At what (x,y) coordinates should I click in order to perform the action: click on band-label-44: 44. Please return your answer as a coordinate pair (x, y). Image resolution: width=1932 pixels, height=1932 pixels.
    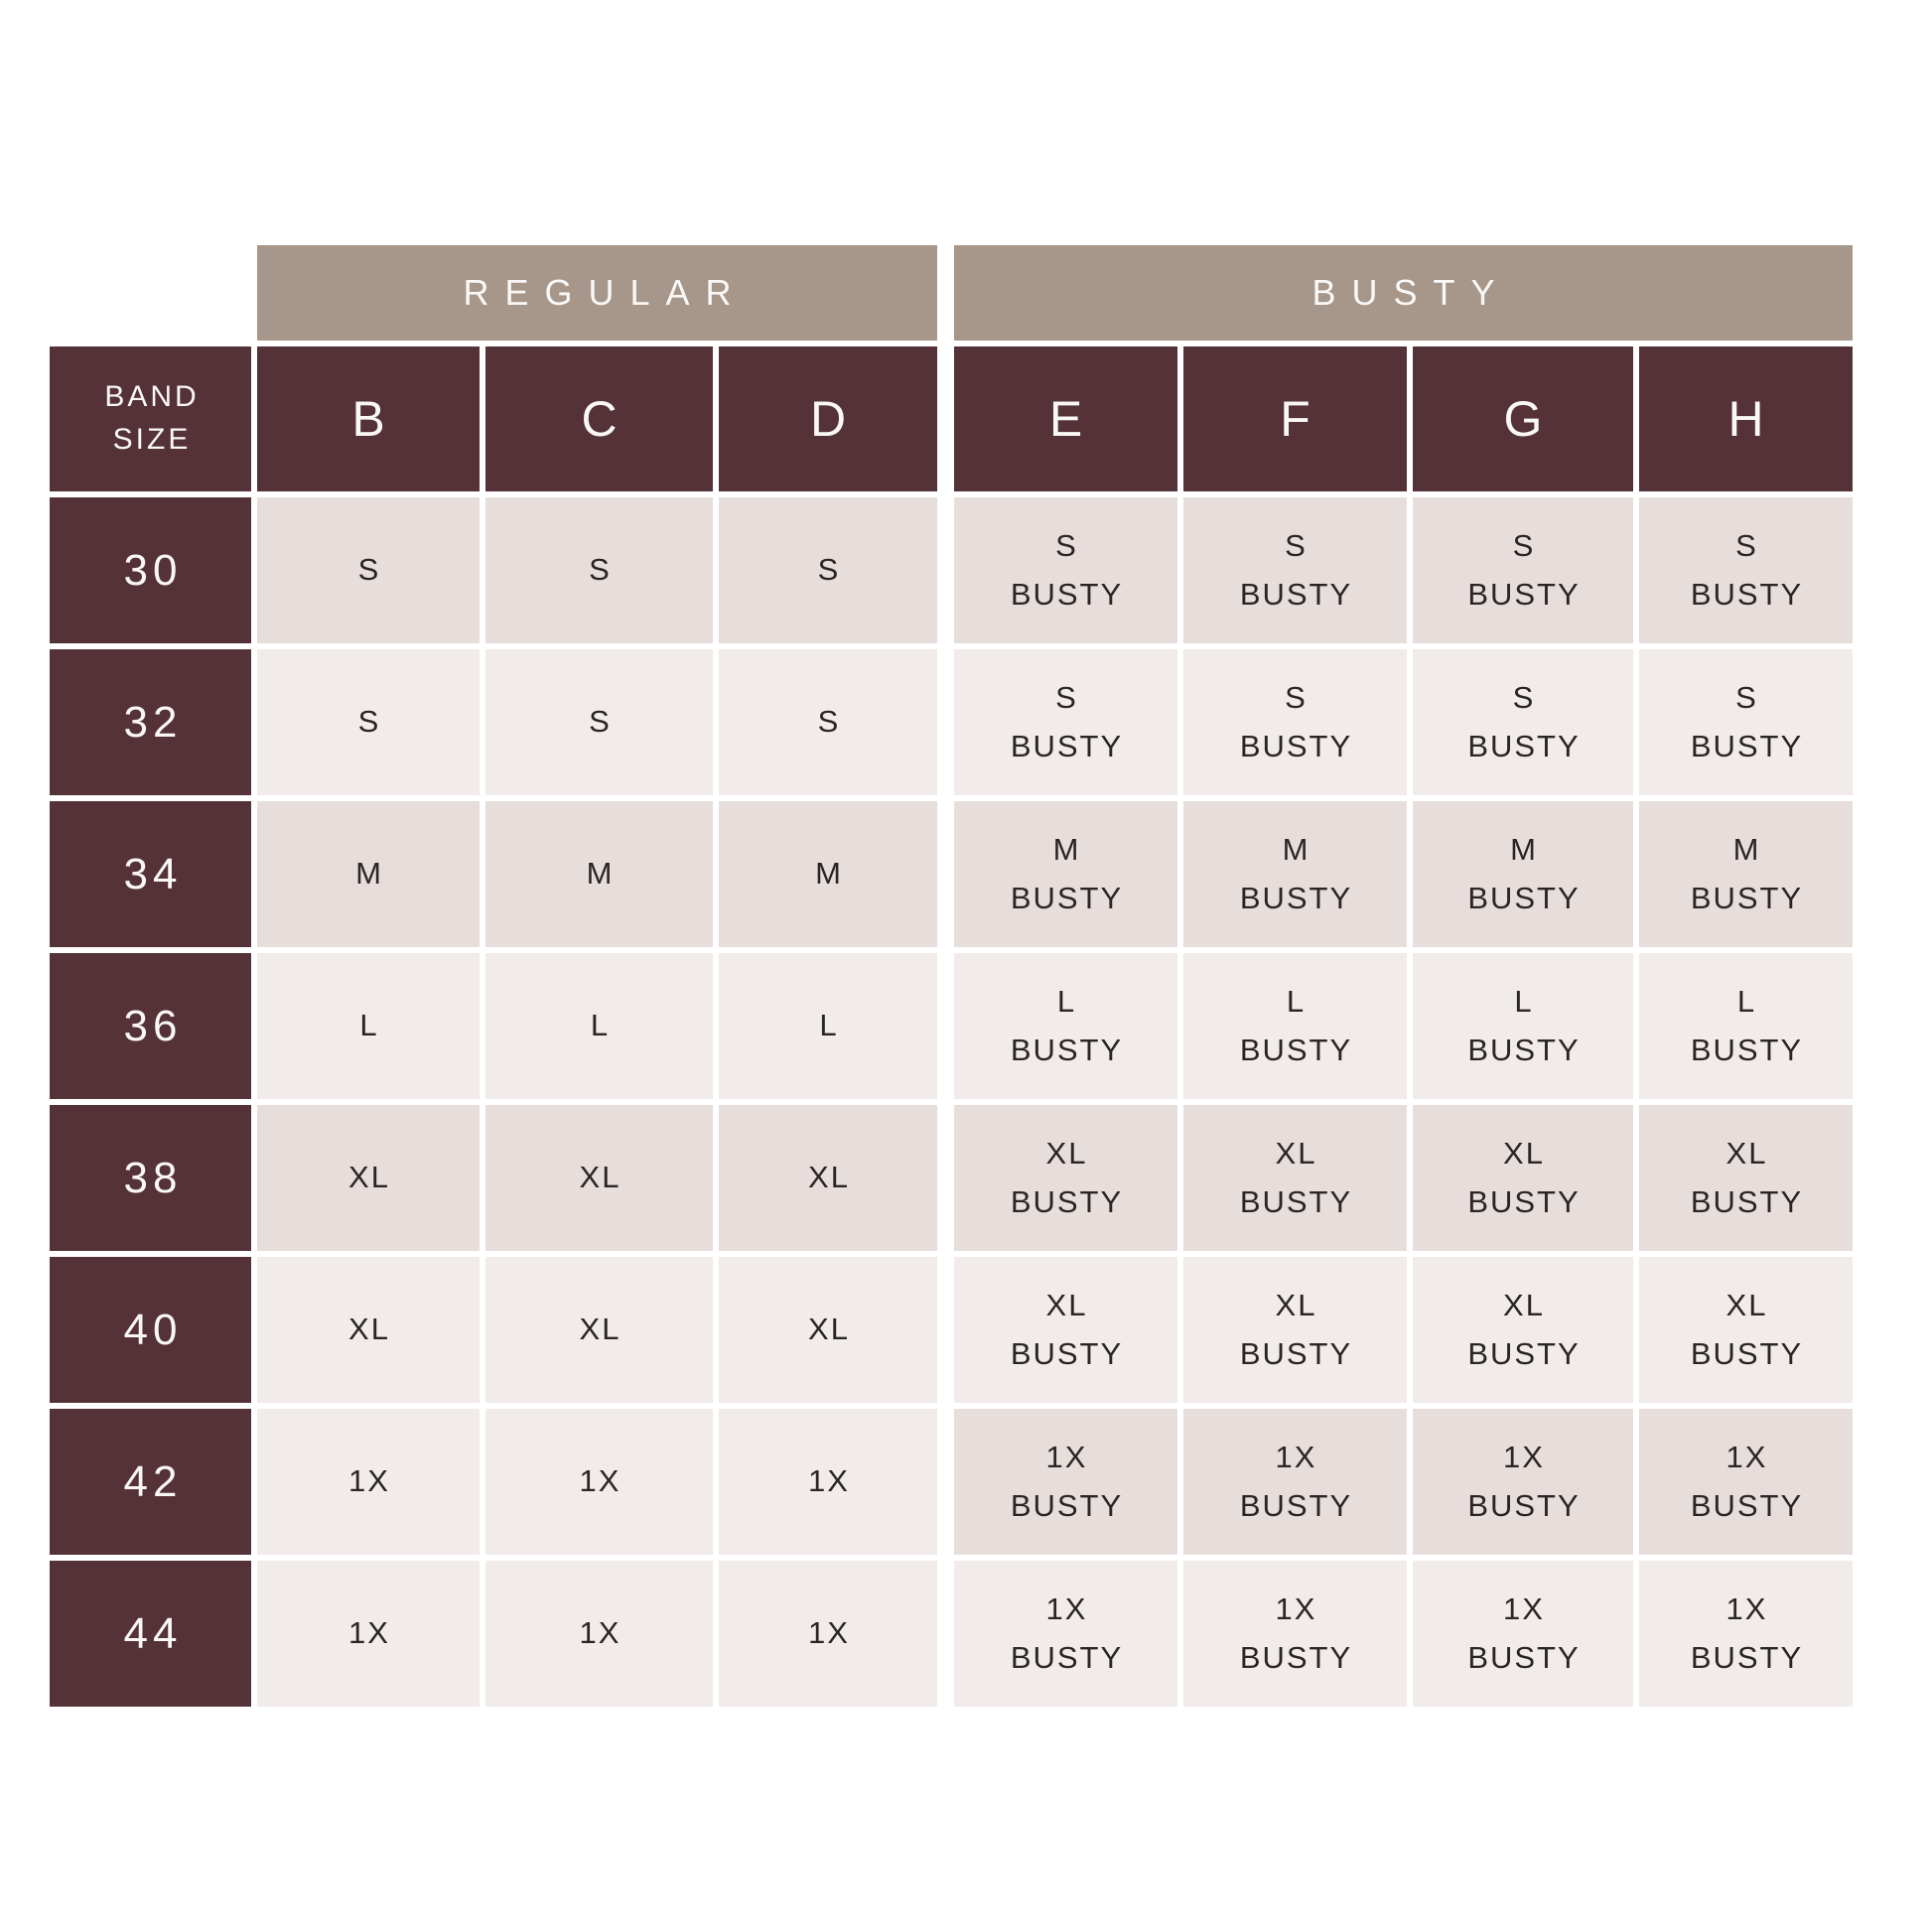
    Looking at the image, I should click on (151, 1634).